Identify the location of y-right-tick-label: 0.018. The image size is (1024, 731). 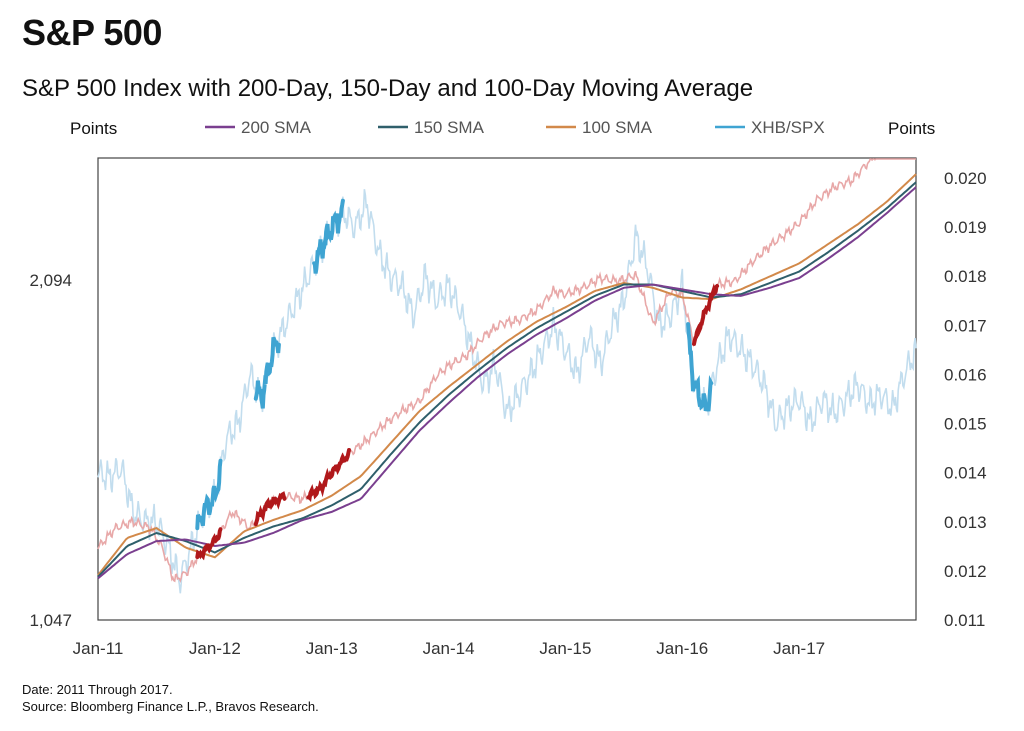
(965, 276).